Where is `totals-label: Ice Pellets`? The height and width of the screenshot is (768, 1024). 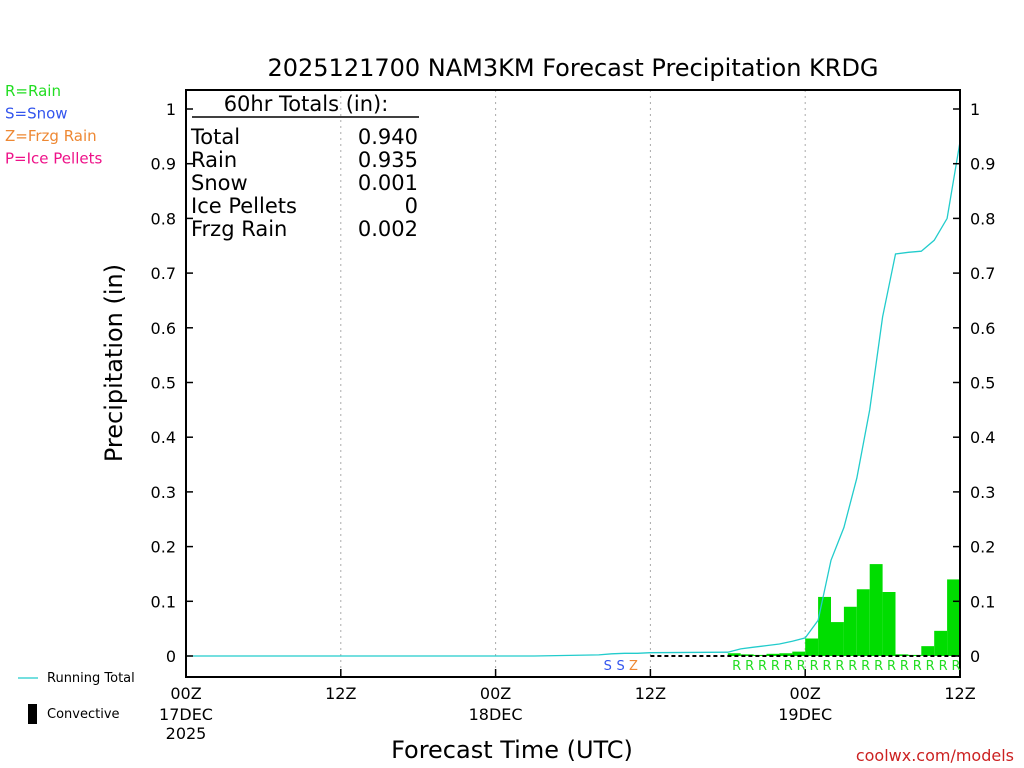 totals-label: Ice Pellets is located at coordinates (244, 206).